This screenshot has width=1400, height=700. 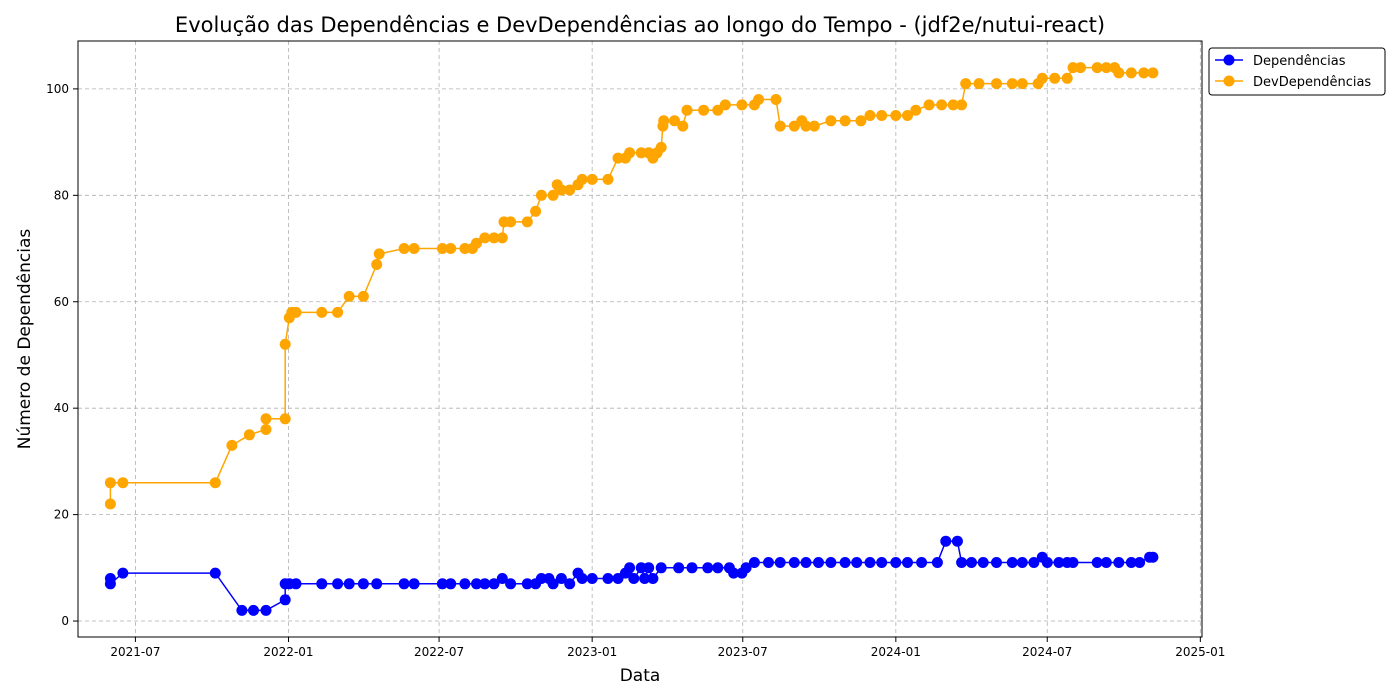 What do you see at coordinates (57, 89) in the screenshot?
I see `y-tick-label: 100` at bounding box center [57, 89].